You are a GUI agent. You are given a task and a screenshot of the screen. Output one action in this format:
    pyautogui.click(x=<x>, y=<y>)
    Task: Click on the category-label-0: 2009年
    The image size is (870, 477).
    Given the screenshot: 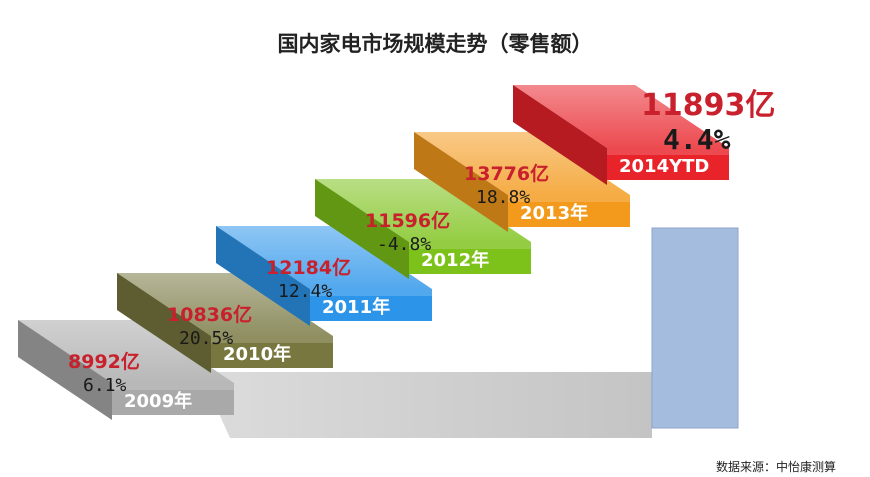 What is the action you would take?
    pyautogui.click(x=158, y=401)
    